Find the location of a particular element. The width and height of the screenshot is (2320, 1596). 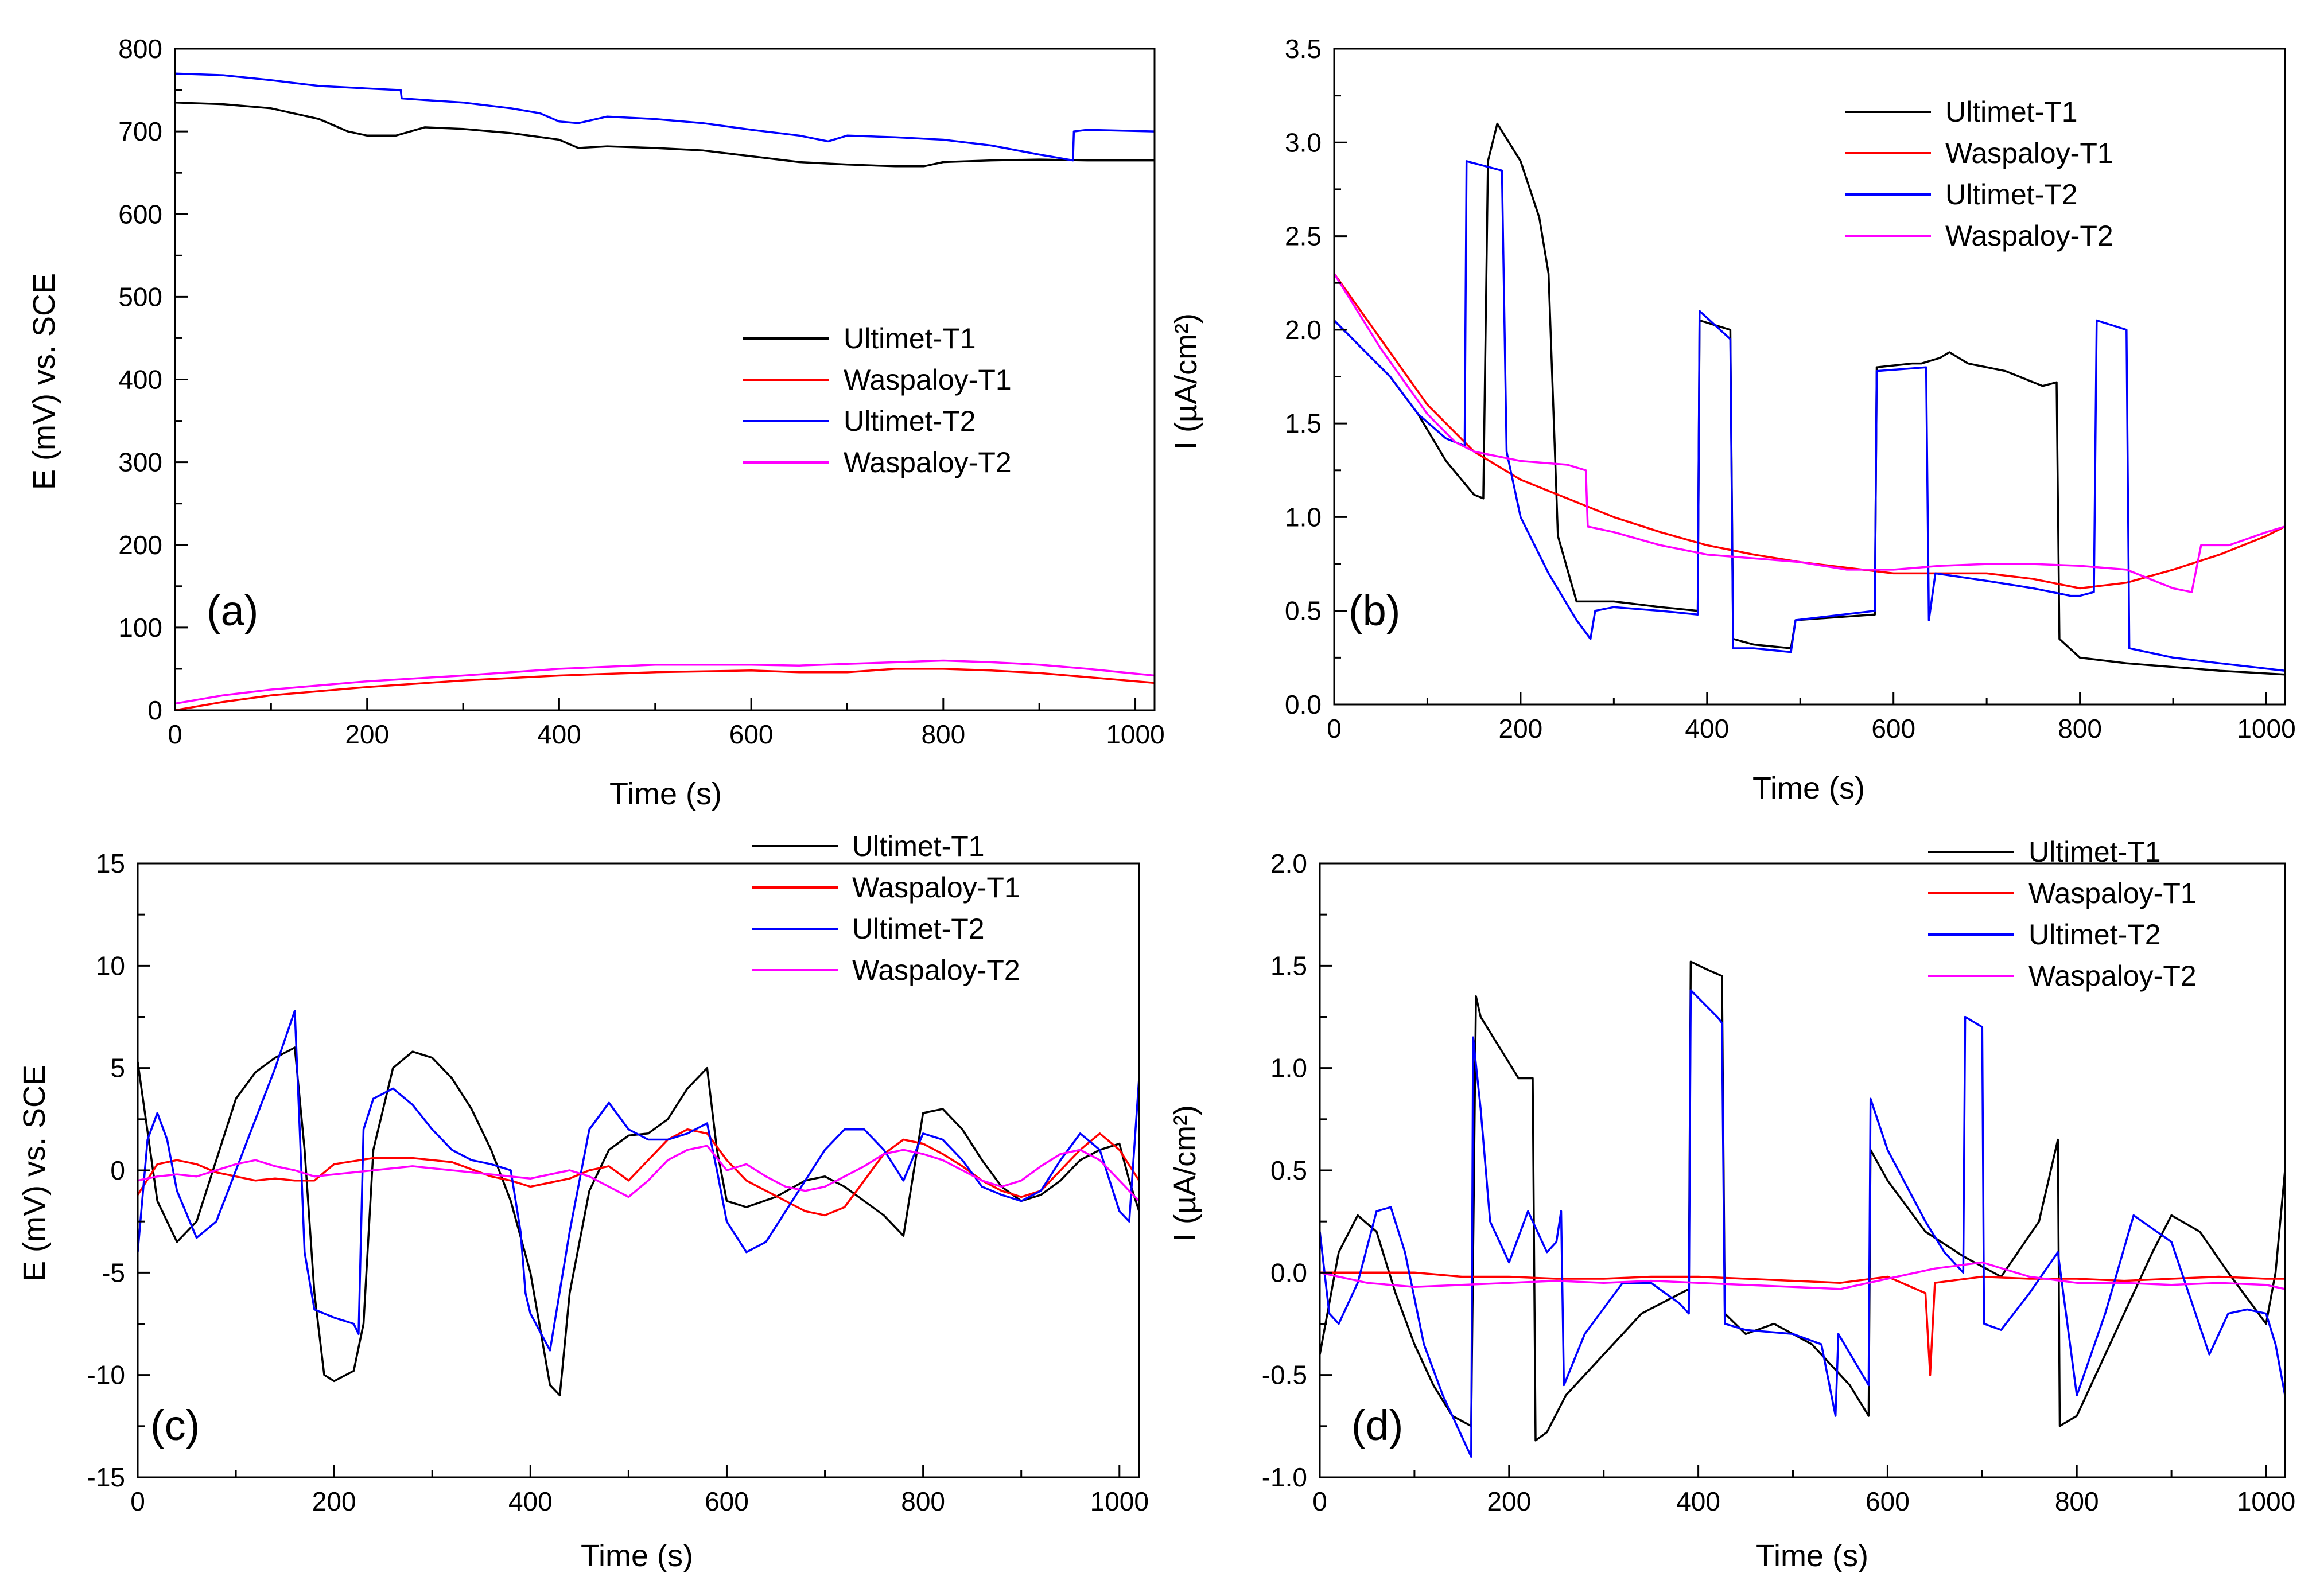

y-tick-label-d: -1.0 is located at coordinates (1284, 1477).